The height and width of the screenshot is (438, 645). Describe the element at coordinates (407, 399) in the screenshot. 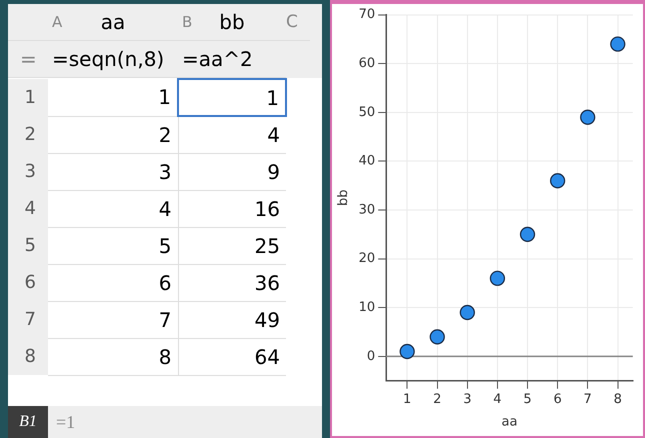

I see `x-tick-label: 1` at that location.